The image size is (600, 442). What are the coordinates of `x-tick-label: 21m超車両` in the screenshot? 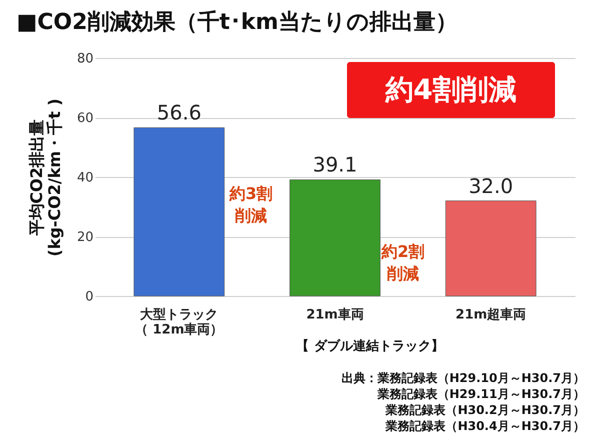 It's located at (491, 315).